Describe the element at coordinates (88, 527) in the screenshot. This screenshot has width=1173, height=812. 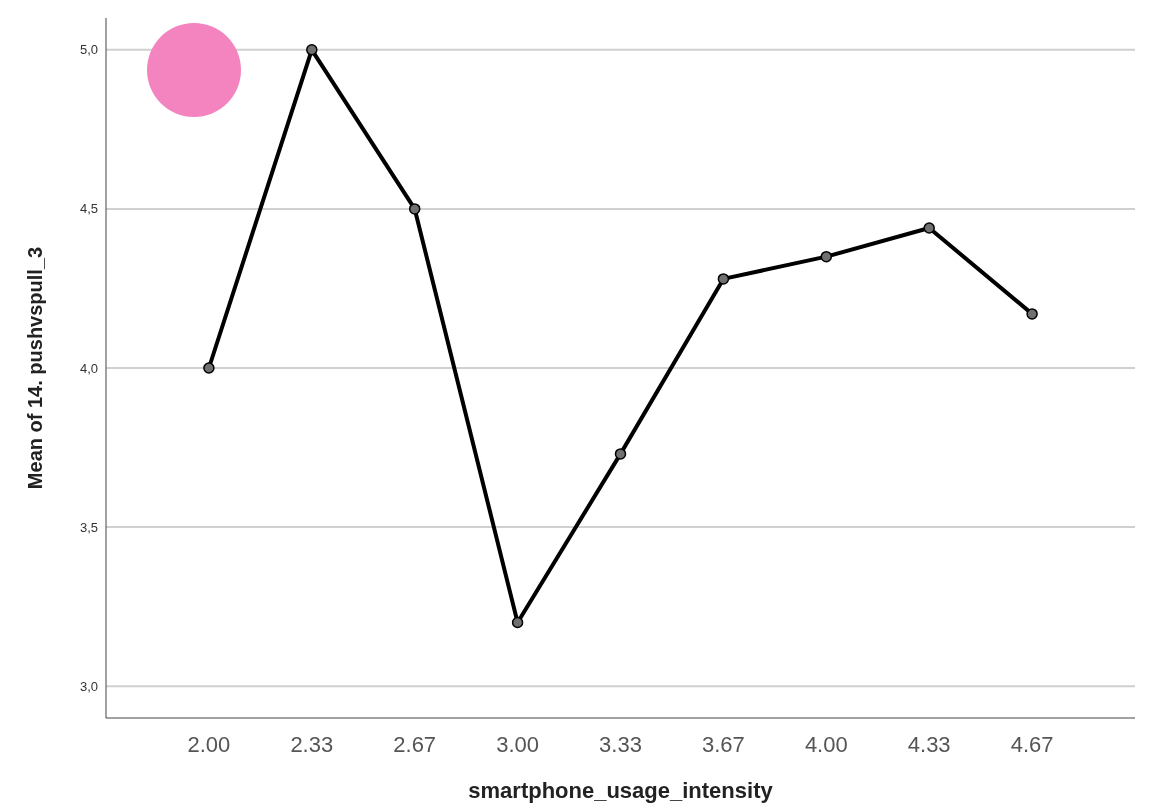
I see `y-tick-label: 3,5` at that location.